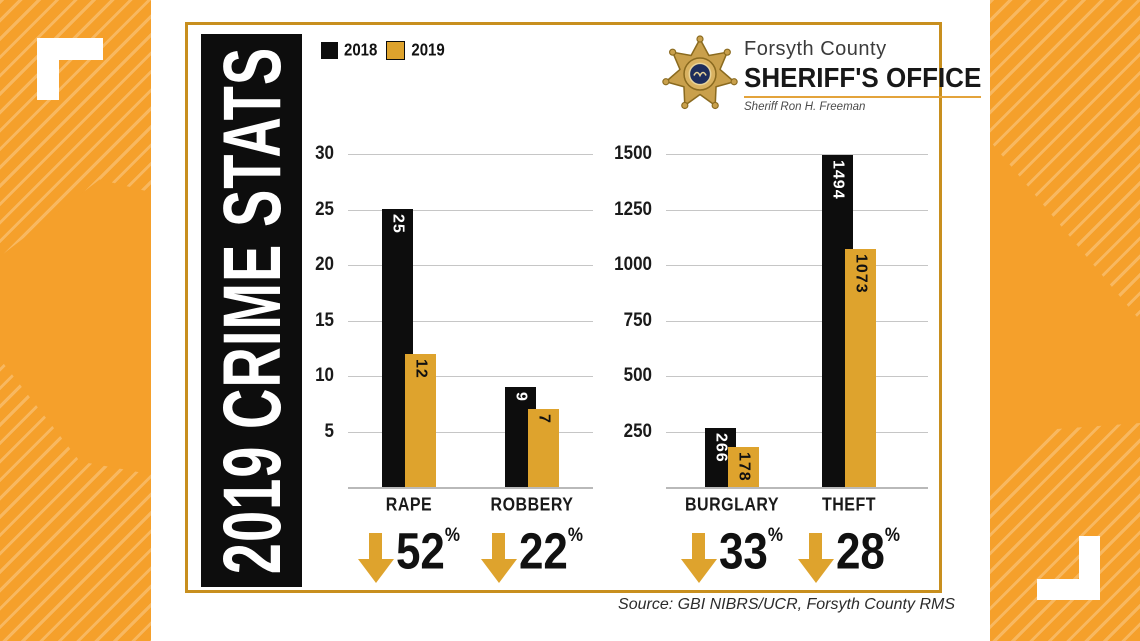  Describe the element at coordinates (861, 274) in the screenshot. I see `bar-value-label: 1073` at that location.